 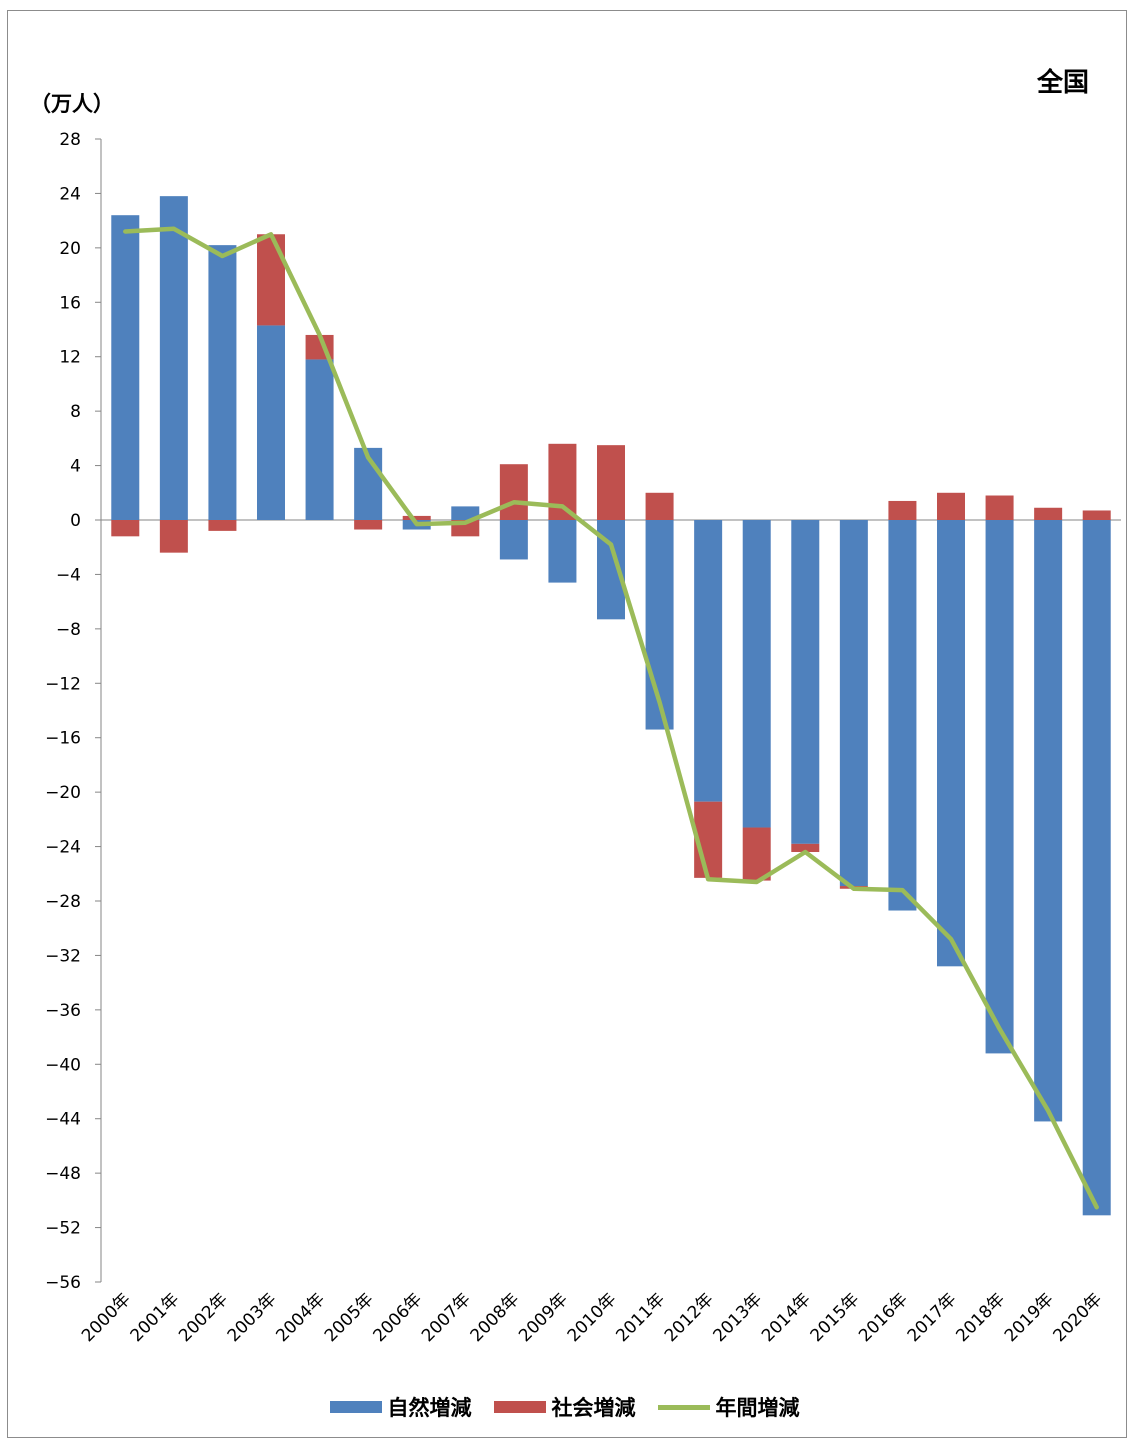 I want to click on x-tick-label: 2006年, so click(x=397, y=1317).